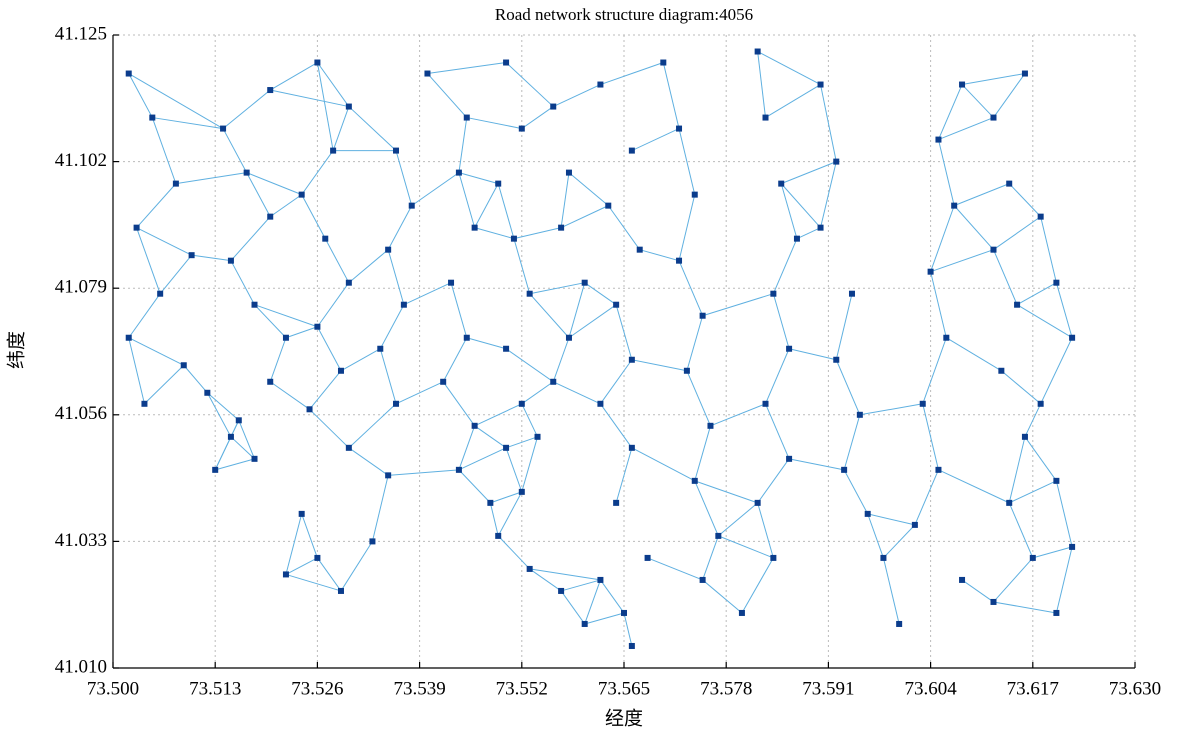  Describe the element at coordinates (828, 688) in the screenshot. I see `x-tick-label: 73.591` at that location.